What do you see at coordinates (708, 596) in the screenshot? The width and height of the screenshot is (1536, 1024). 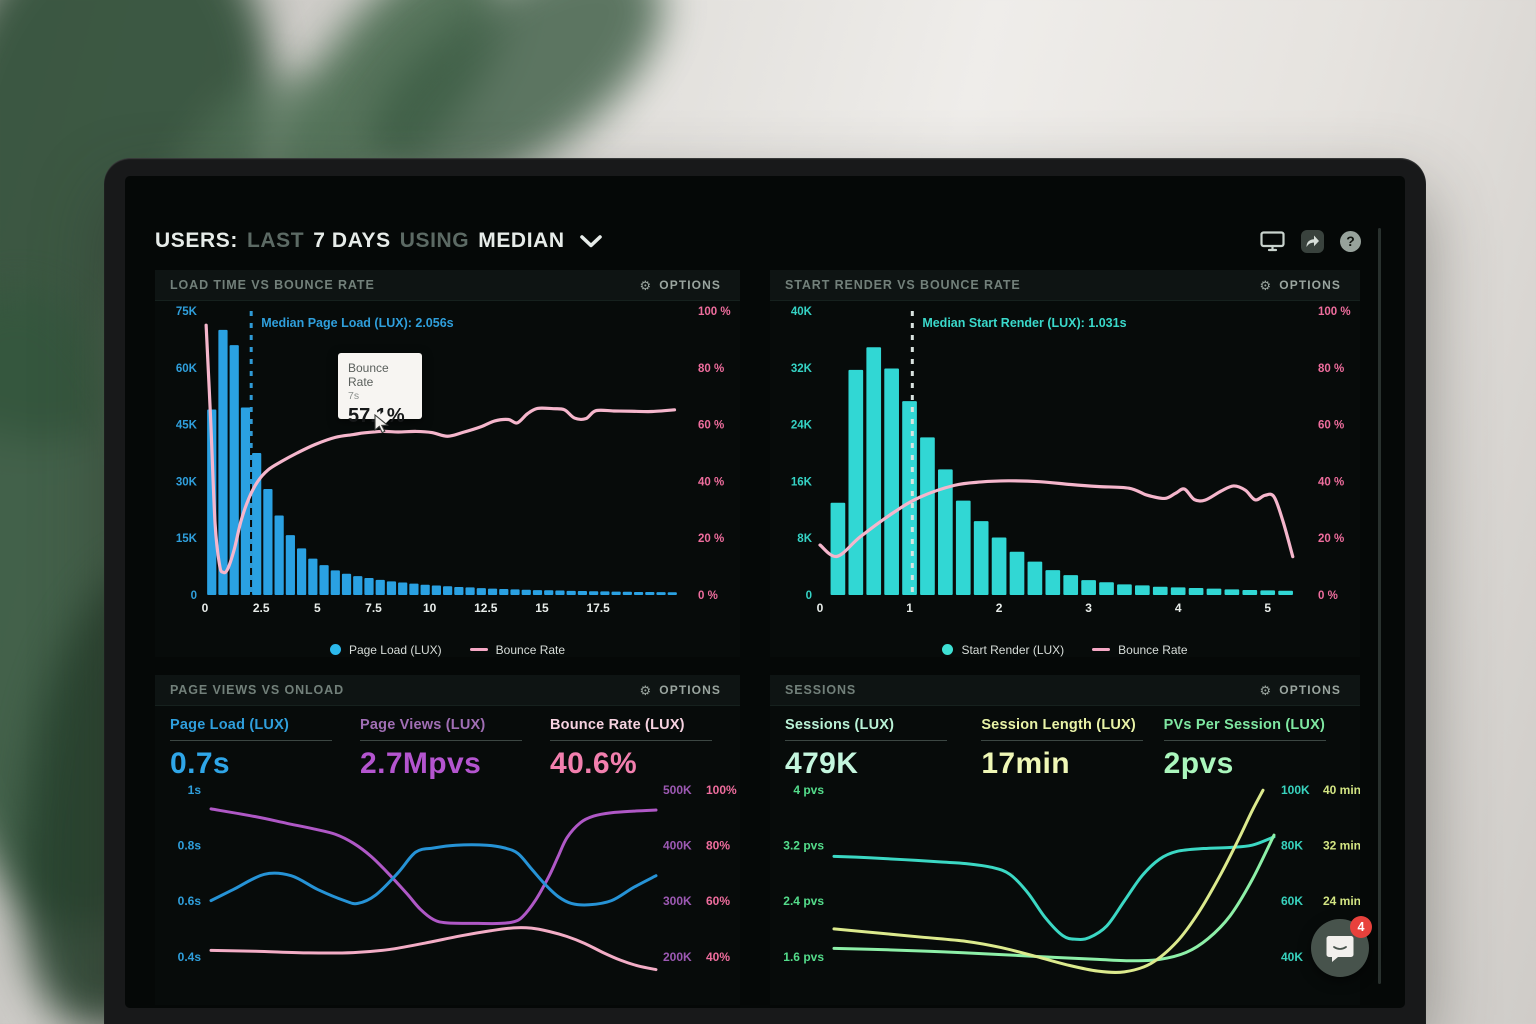 I see `svg-text: 0 %` at bounding box center [708, 596].